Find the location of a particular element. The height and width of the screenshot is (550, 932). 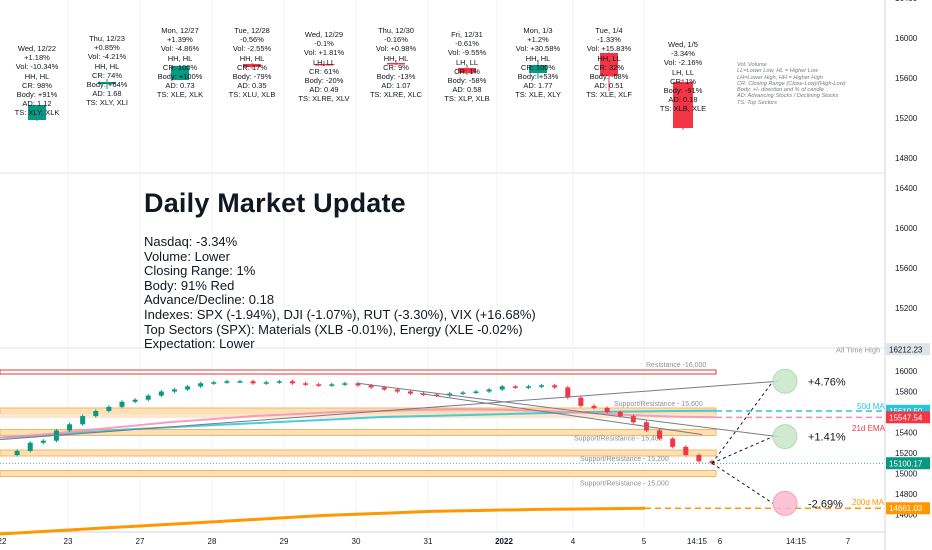

day-stat-cr: CR: 98% is located at coordinates (36, 85).